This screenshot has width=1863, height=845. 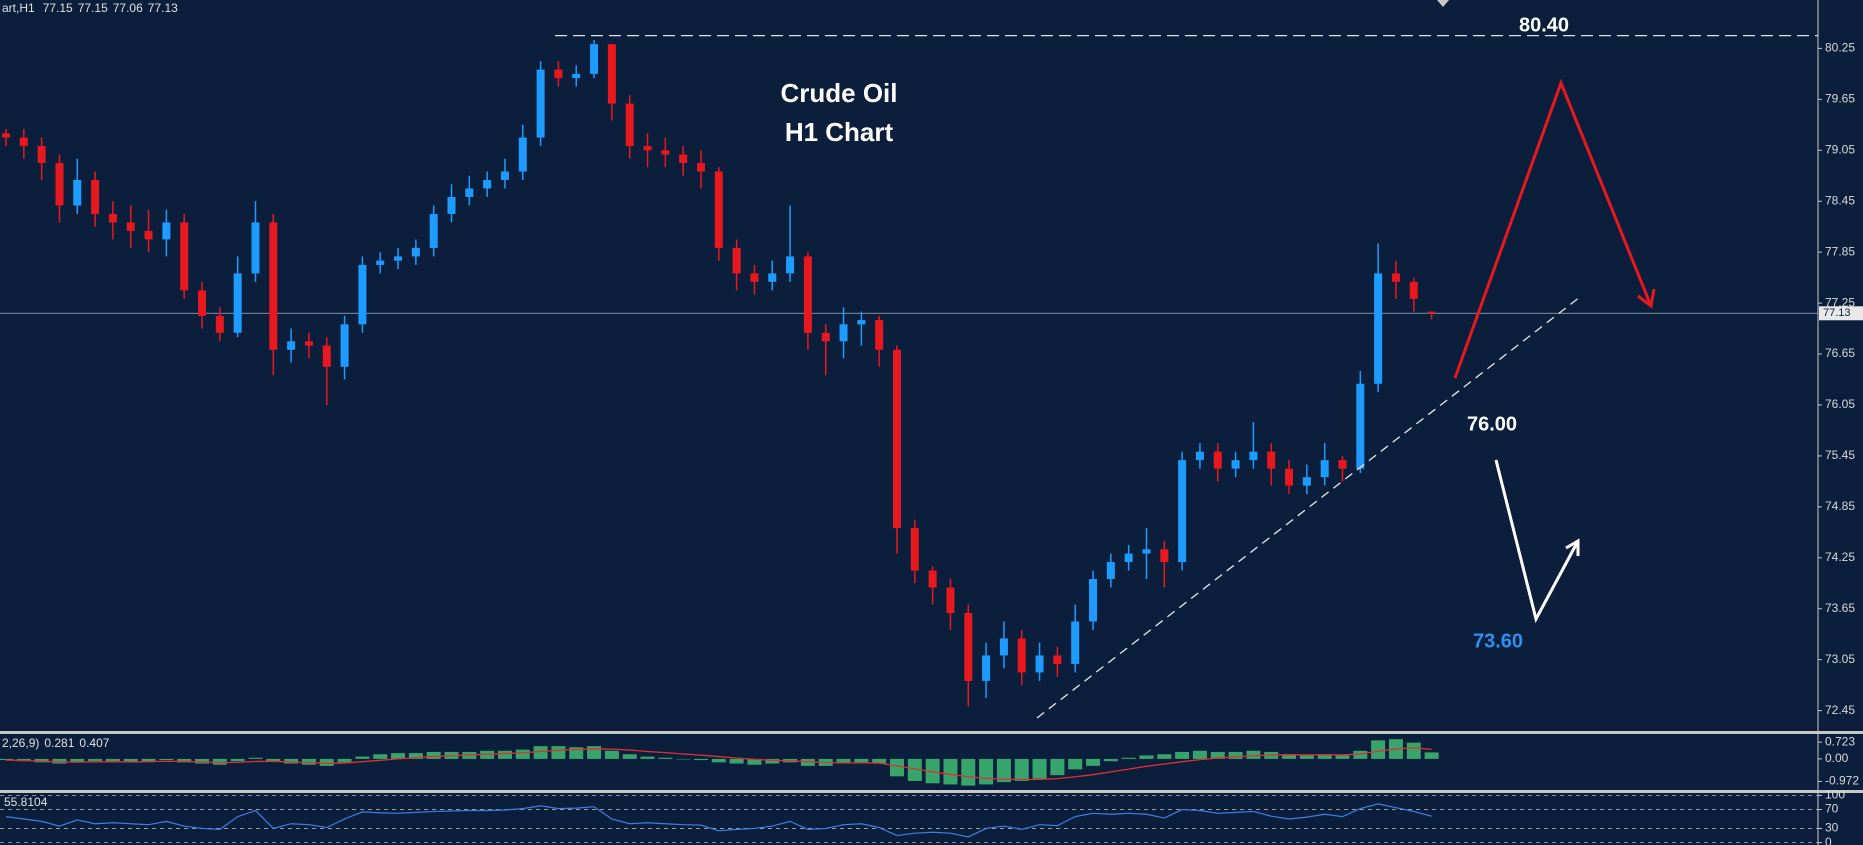 What do you see at coordinates (56, 743) in the screenshot?
I see `macd-label: 2,26,9) 0.281 0.407` at bounding box center [56, 743].